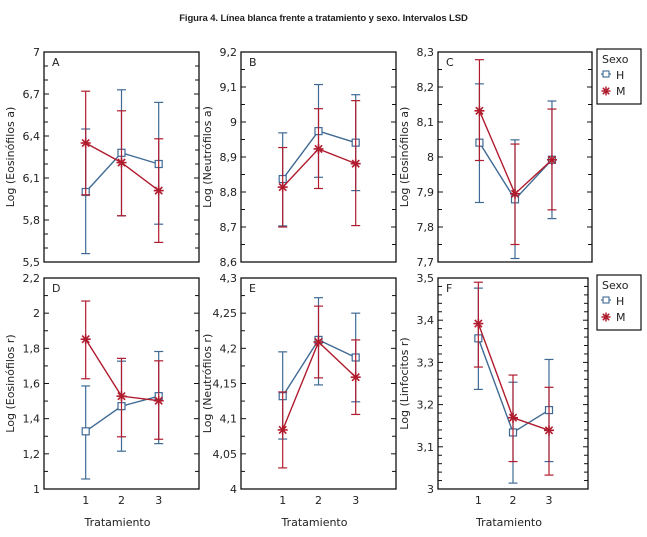 The image size is (647, 537). I want to click on panel-letter: B, so click(253, 62).